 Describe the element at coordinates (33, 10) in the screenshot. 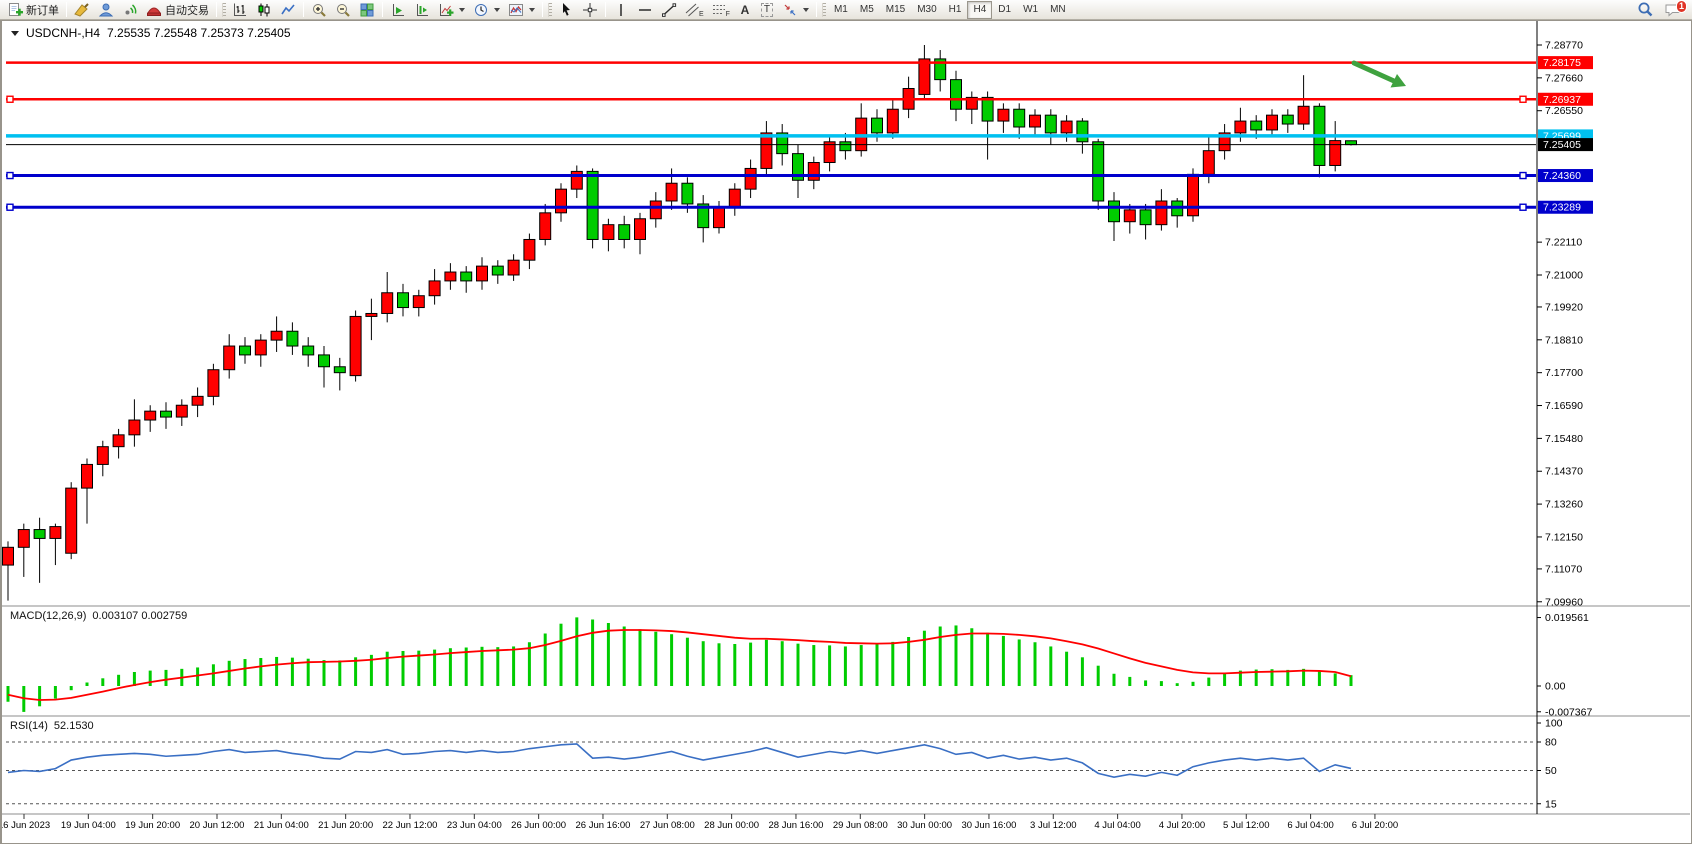

I see `new-order-button: 新订单` at that location.